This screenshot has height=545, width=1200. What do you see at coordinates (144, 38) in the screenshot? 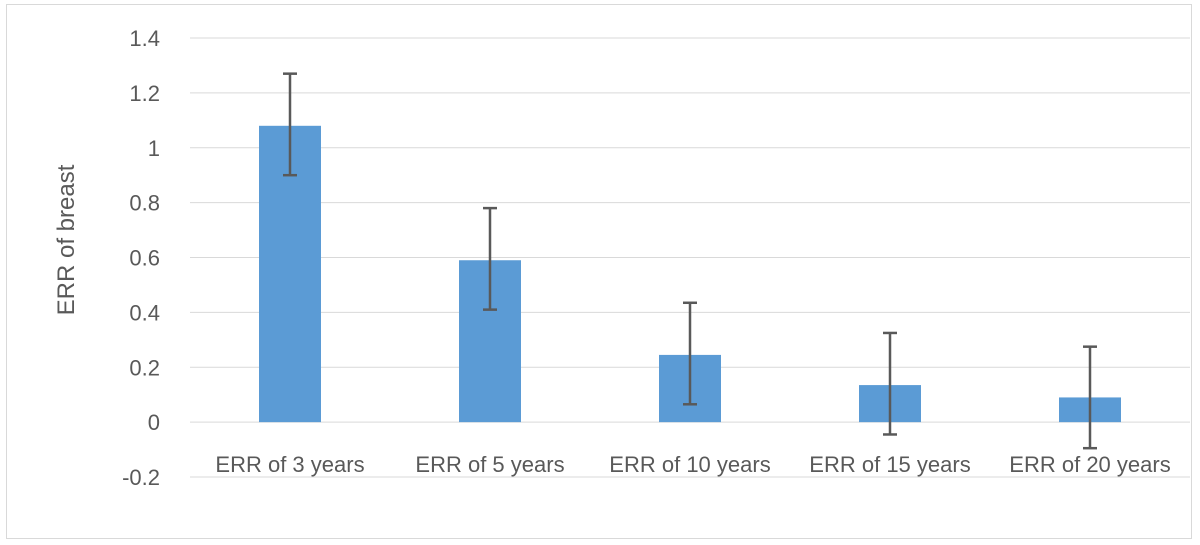
I see `y-tick-label: 1.4` at bounding box center [144, 38].